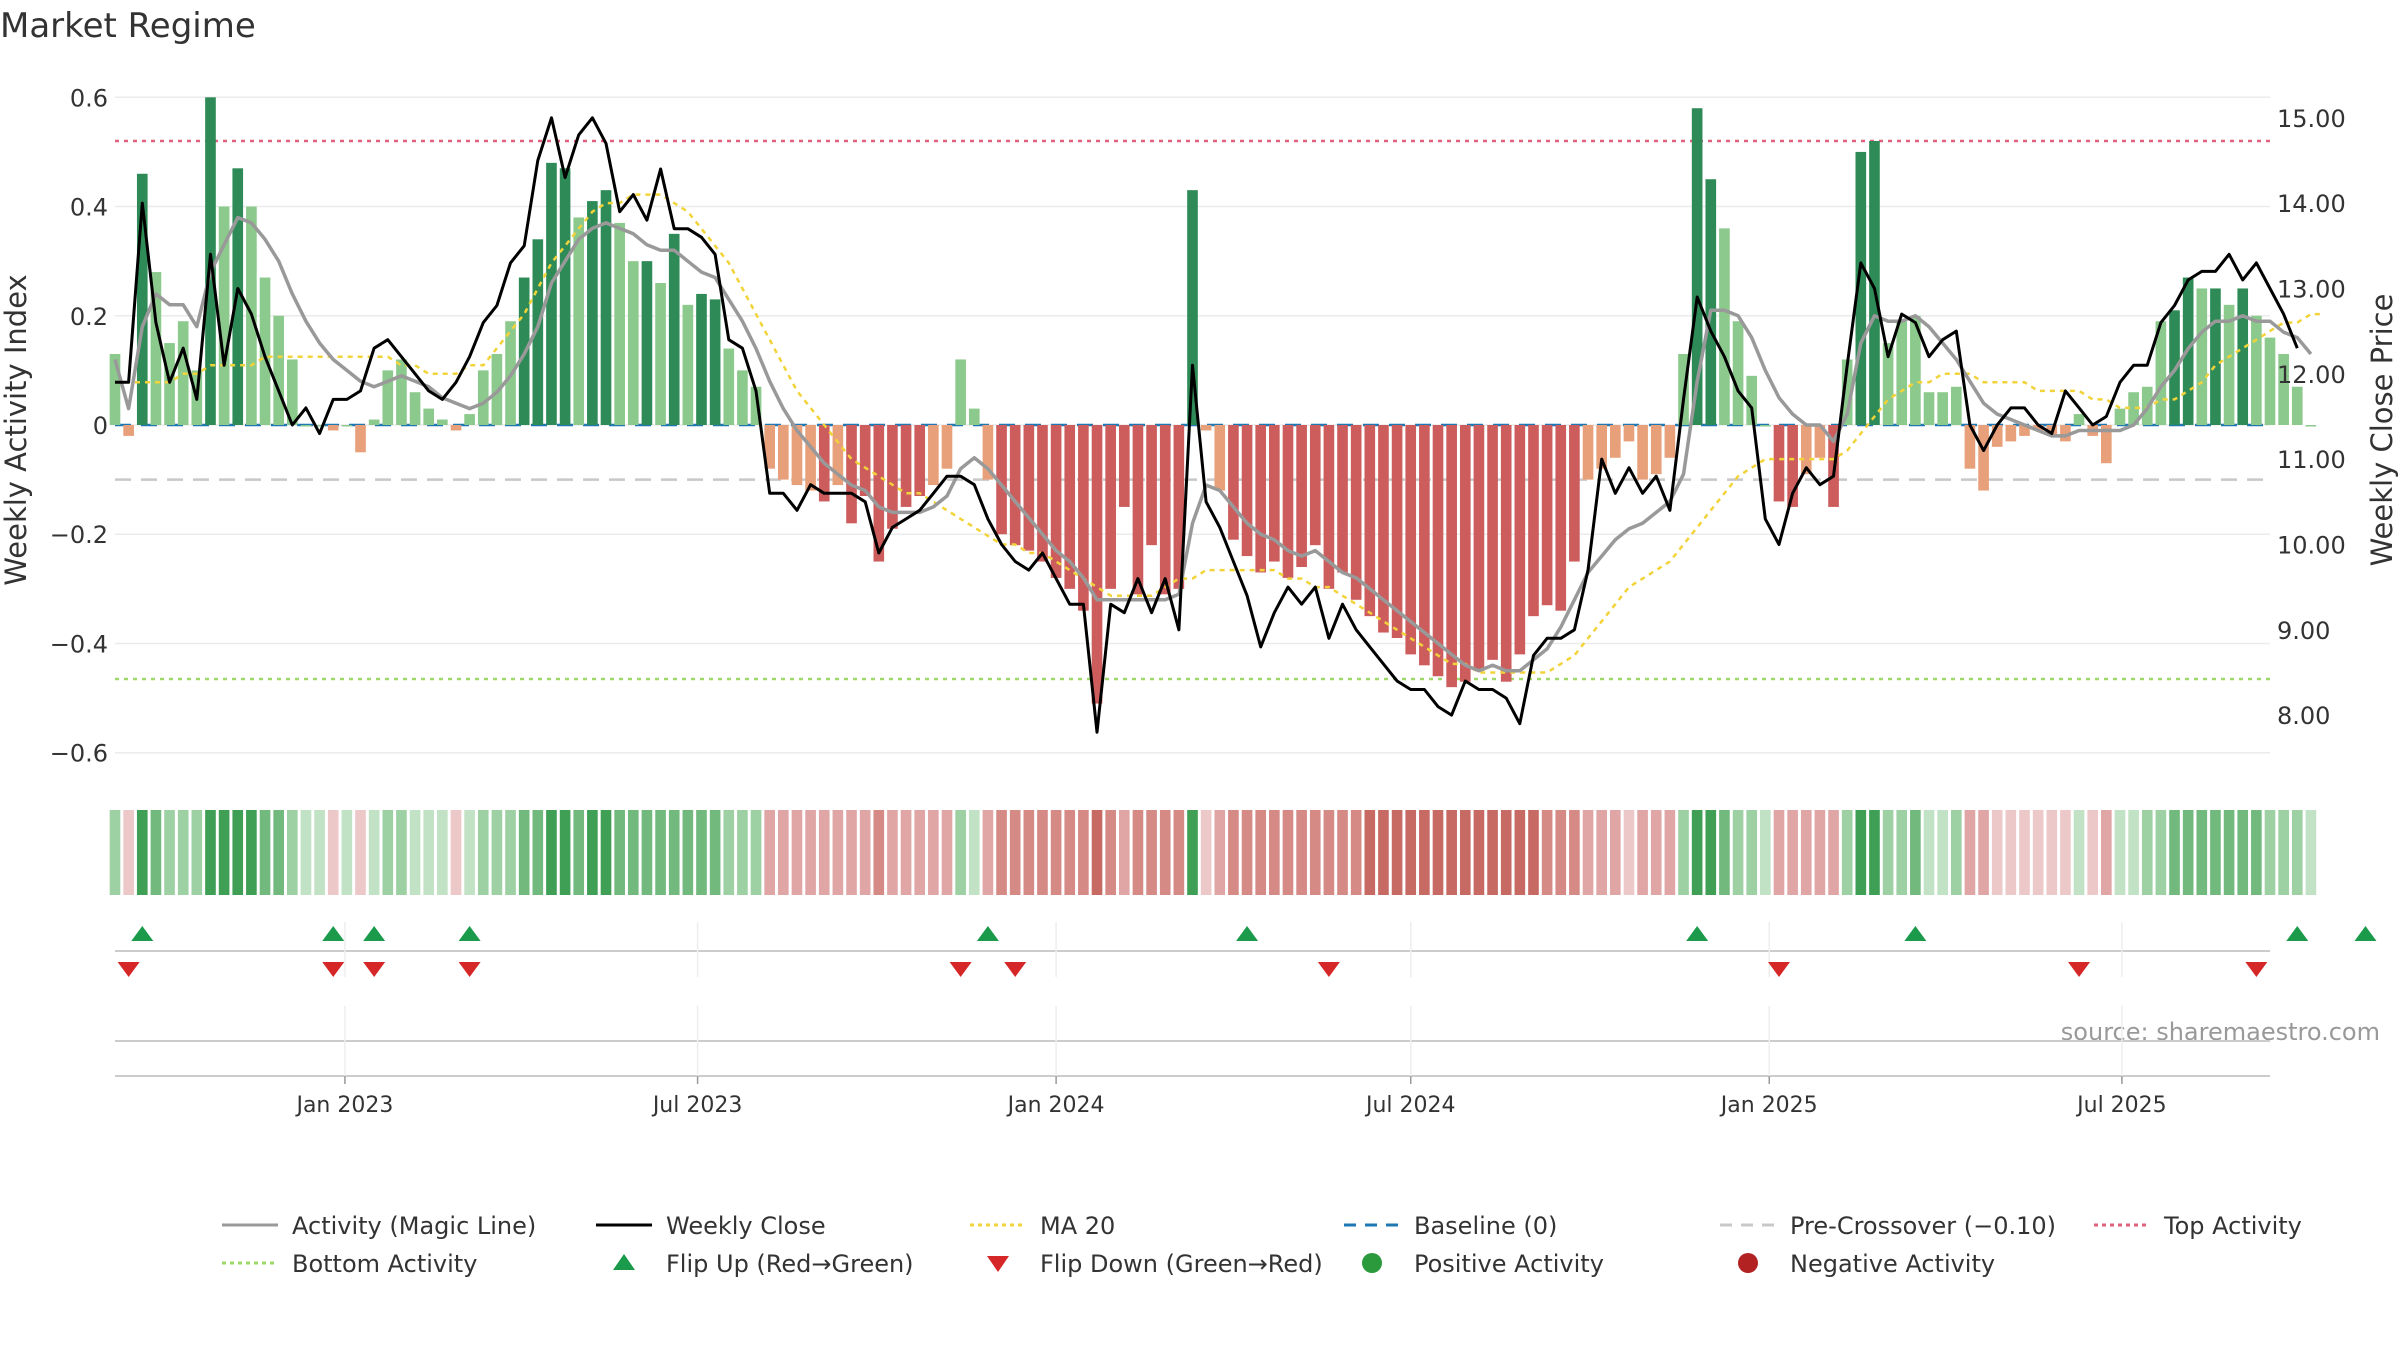 The image size is (2400, 1354). What do you see at coordinates (1923, 1226) in the screenshot?
I see `legend-label: Pre-Crossover (−0.10)` at bounding box center [1923, 1226].